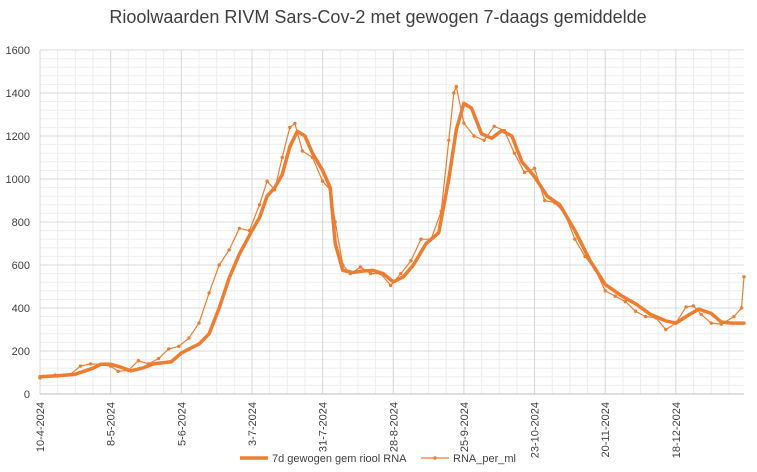 The width and height of the screenshot is (757, 472). What do you see at coordinates (339, 459) in the screenshot?
I see `legend-label-7d-gewogen: 7d gewogen gem riool RNA` at bounding box center [339, 459].